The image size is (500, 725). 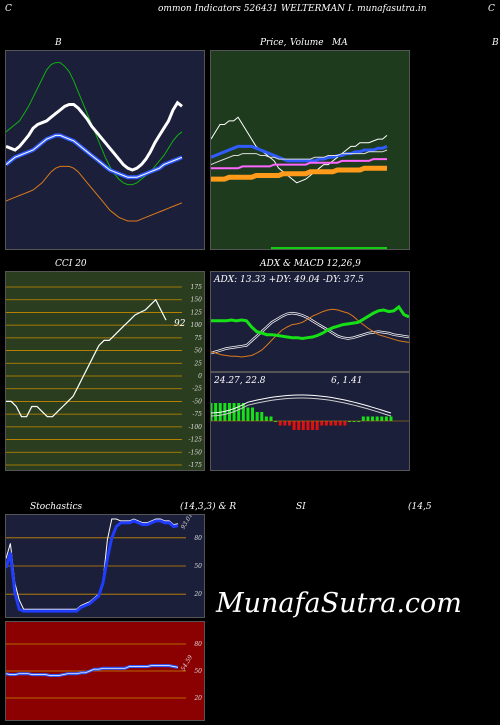 I want to click on header-right: C, so click(x=491, y=9).